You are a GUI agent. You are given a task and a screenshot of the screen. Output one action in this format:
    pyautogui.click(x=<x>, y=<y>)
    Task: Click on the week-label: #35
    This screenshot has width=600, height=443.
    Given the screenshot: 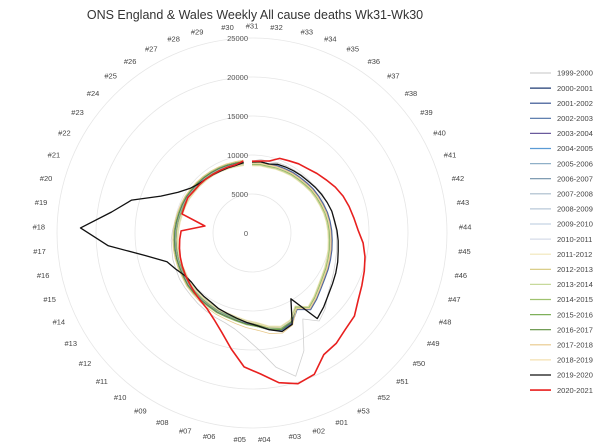 What is the action you would take?
    pyautogui.click(x=353, y=48)
    